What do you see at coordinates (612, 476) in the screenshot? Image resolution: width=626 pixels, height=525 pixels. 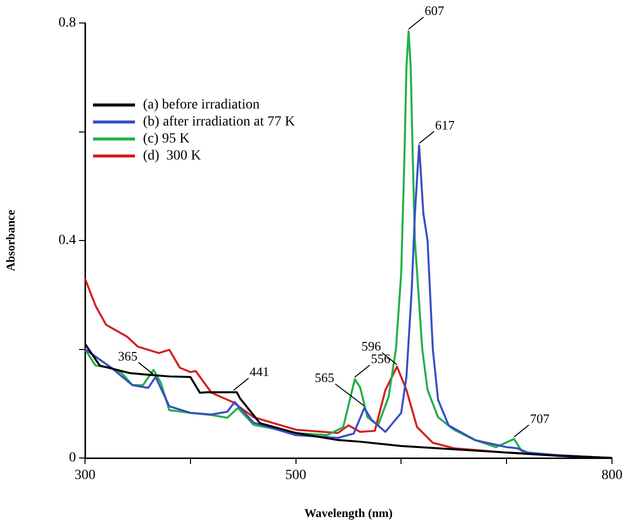 I see `x-tick-label: 800` at bounding box center [612, 476].